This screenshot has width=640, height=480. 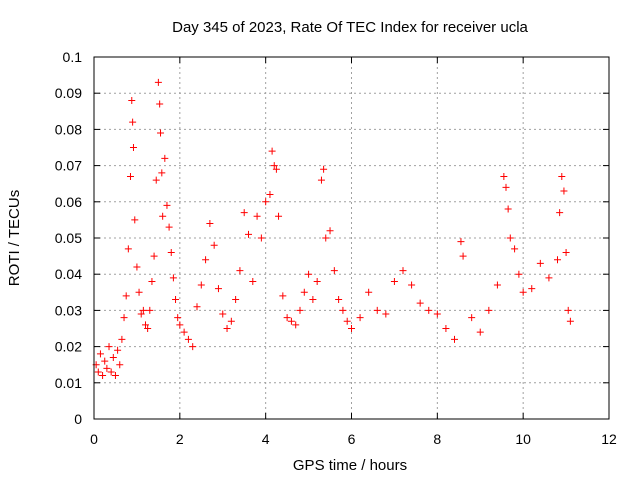 I want to click on x-axis-label: GPS time / hours, so click(x=350, y=465).